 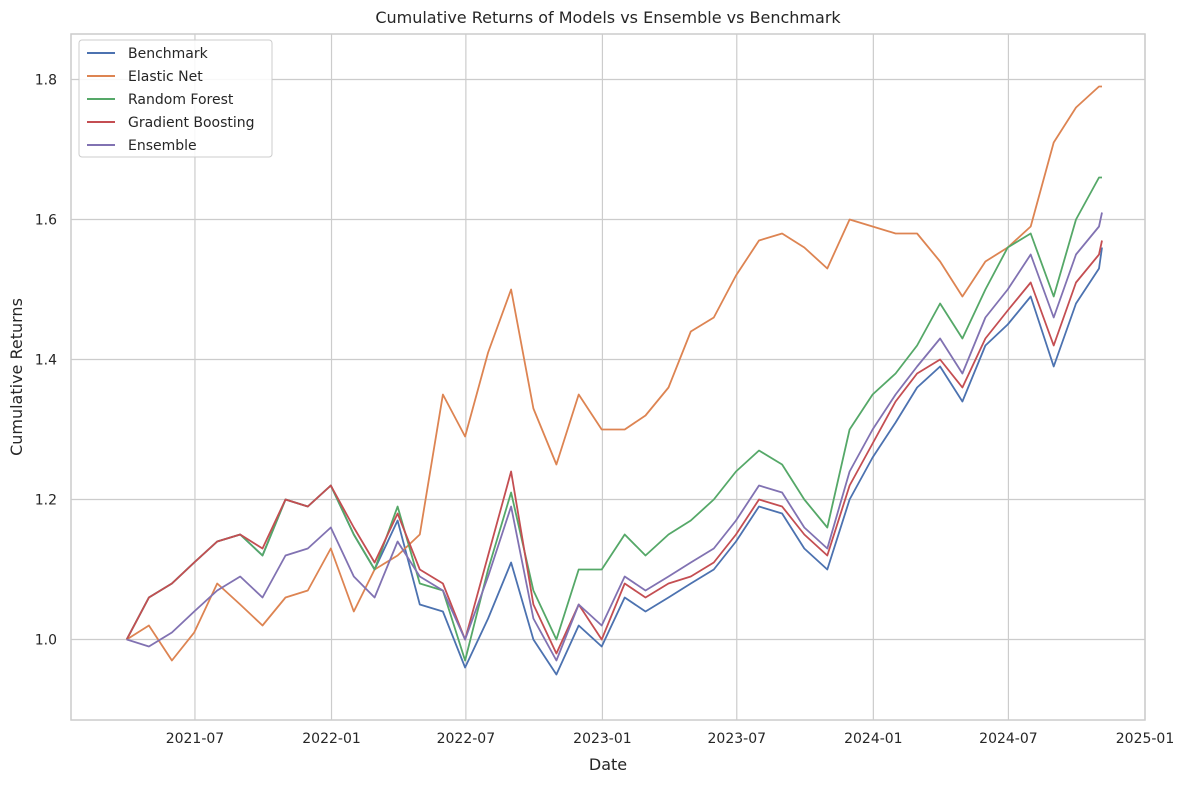 What do you see at coordinates (331, 739) in the screenshot?
I see `x-tick-label: 2022-01` at bounding box center [331, 739].